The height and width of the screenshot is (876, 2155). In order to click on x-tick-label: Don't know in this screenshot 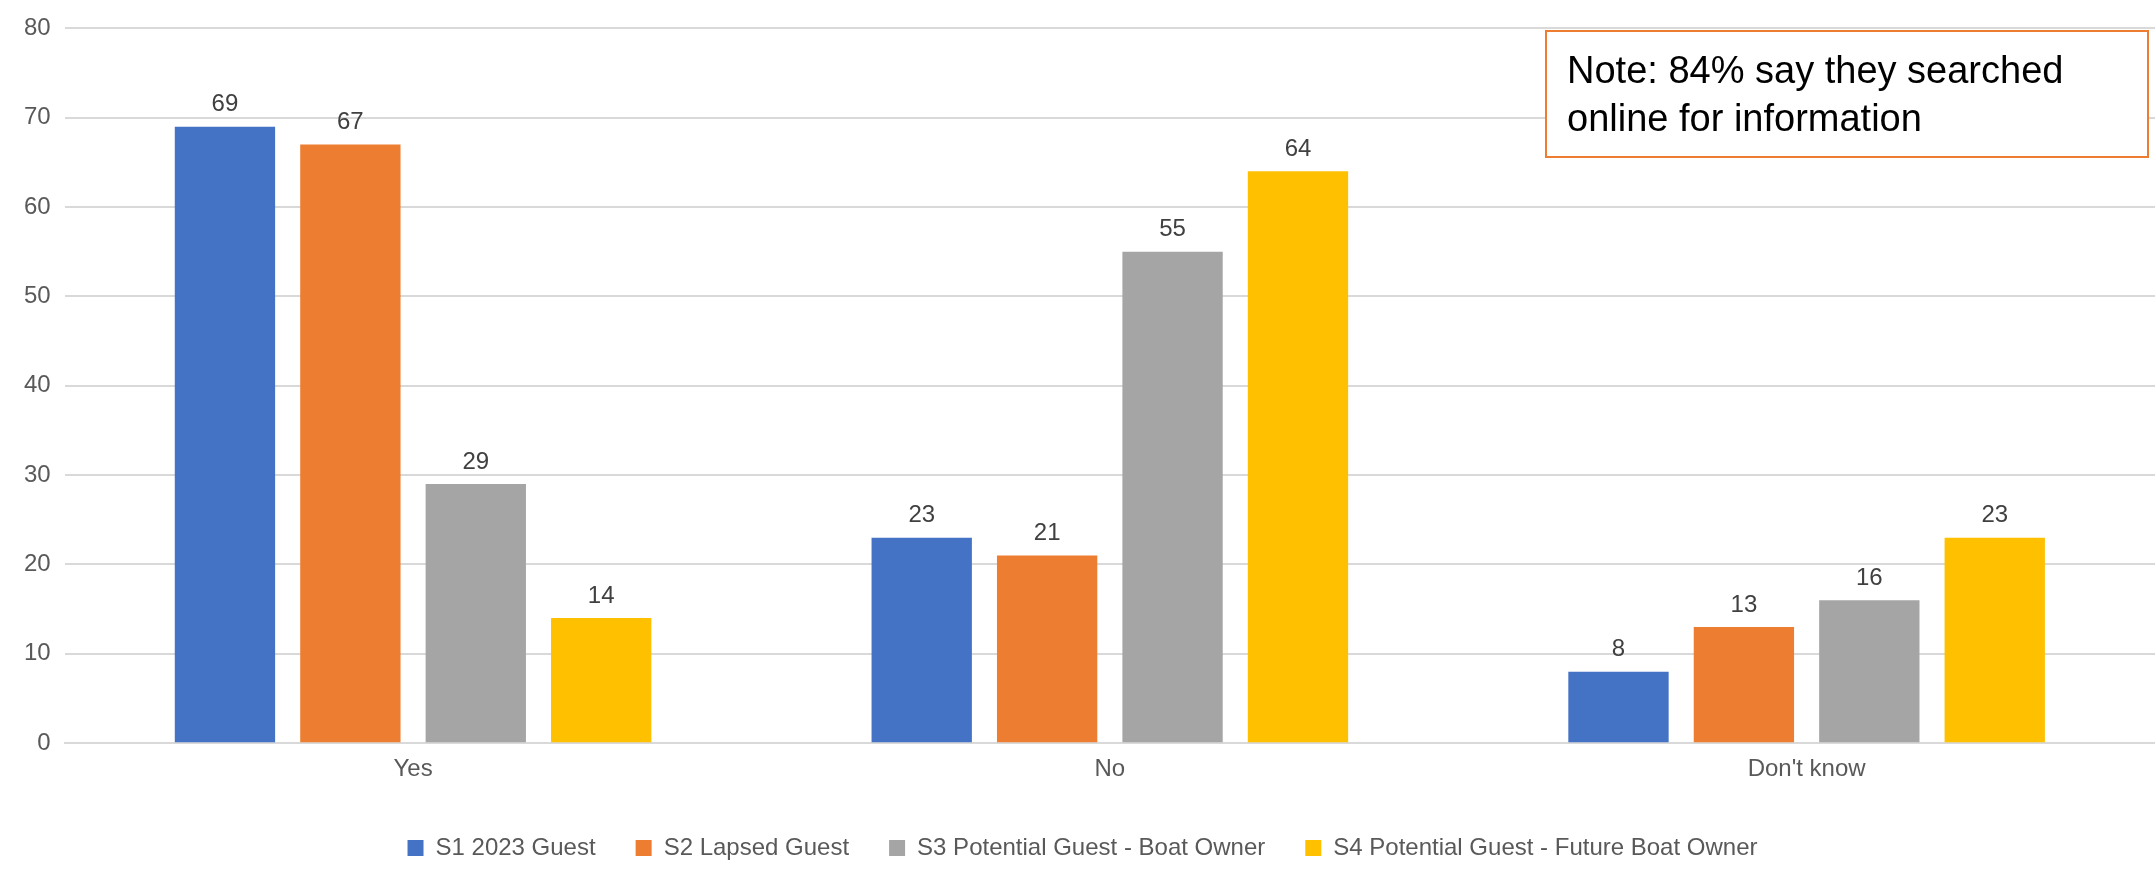, I will do `click(1807, 768)`.